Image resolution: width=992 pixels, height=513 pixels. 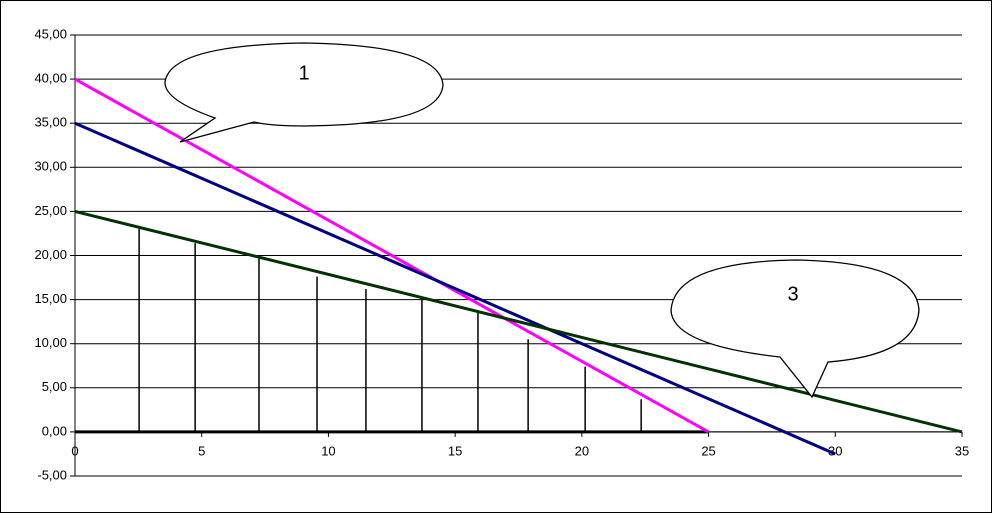 What do you see at coordinates (582, 450) in the screenshot?
I see `x-tick-label: 20` at bounding box center [582, 450].